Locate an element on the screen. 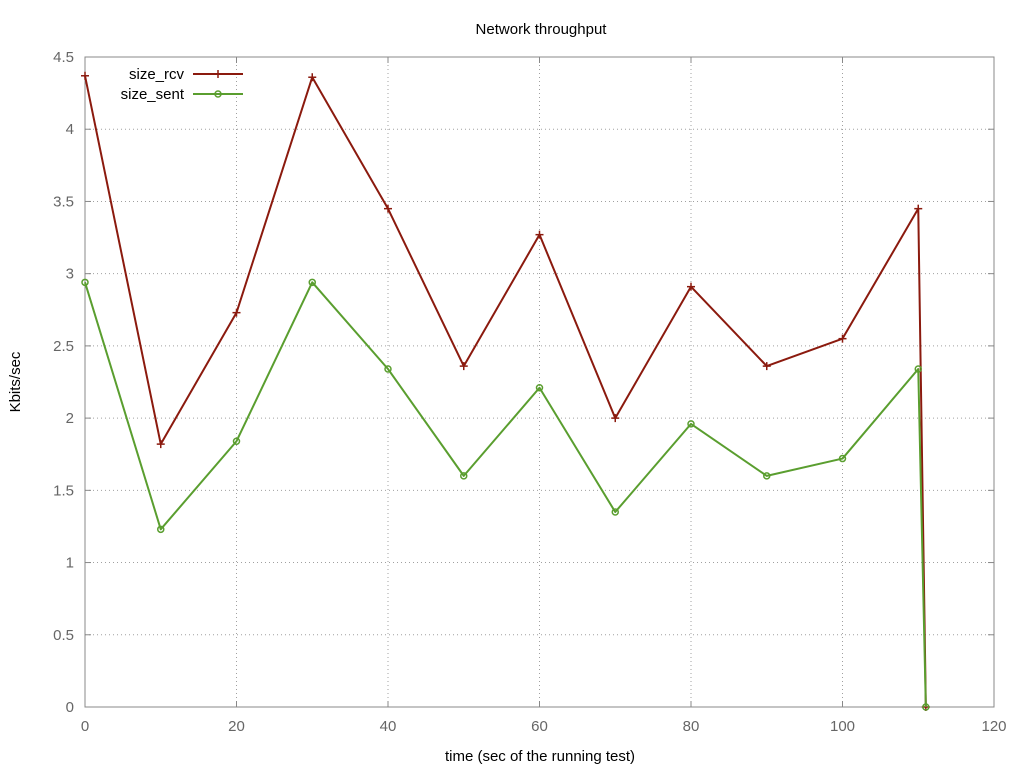 The width and height of the screenshot is (1024, 768). y-tick-label: 2 is located at coordinates (70, 418).